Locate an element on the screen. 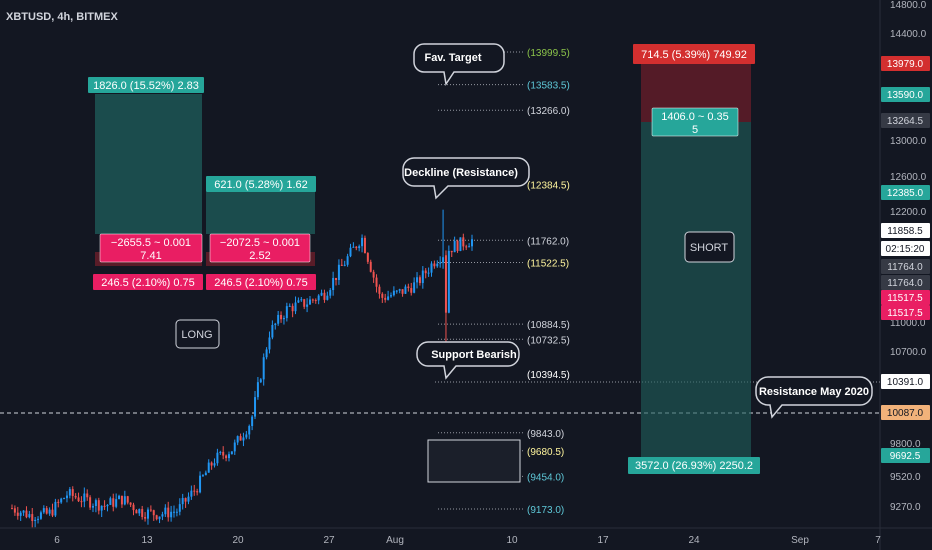 The image size is (932, 550). long1-profit-zone is located at coordinates (148, 164).